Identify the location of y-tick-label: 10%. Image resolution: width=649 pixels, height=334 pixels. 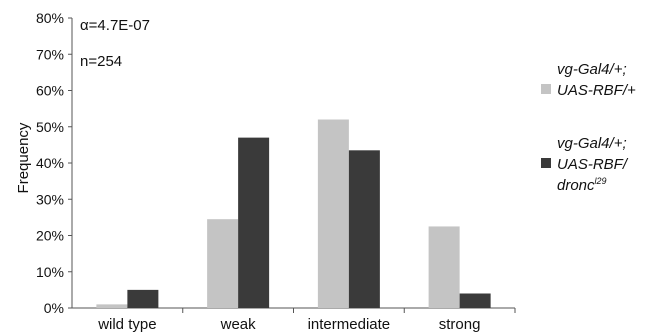
(50, 272).